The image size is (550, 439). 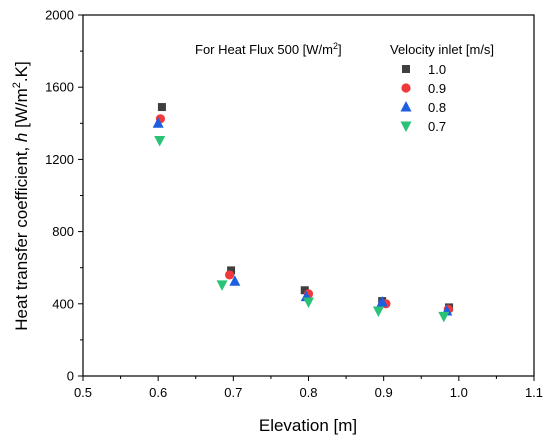 What do you see at coordinates (308, 392) in the screenshot?
I see `x-tick-label: 0.8` at bounding box center [308, 392].